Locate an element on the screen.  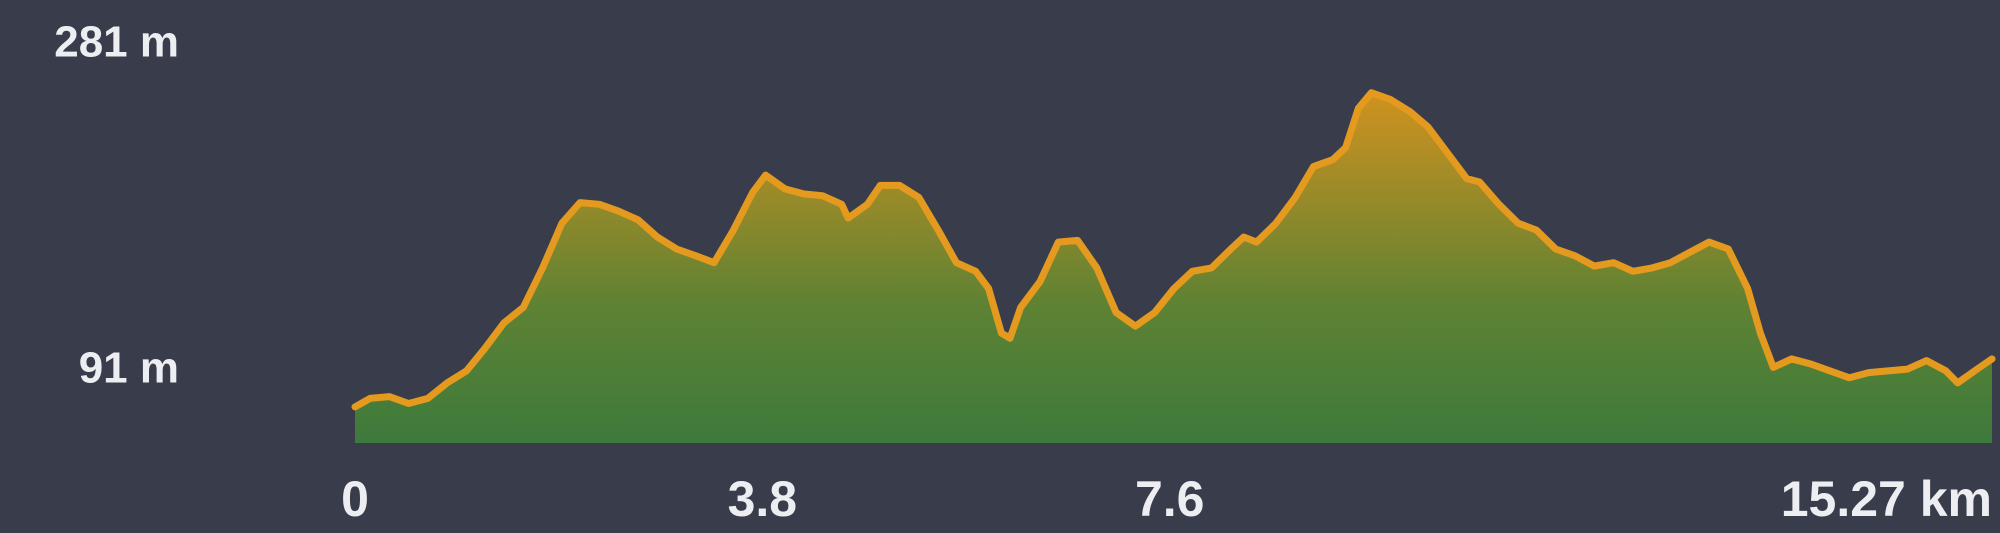
x-tick-label: 15.27 km is located at coordinates (1886, 499).